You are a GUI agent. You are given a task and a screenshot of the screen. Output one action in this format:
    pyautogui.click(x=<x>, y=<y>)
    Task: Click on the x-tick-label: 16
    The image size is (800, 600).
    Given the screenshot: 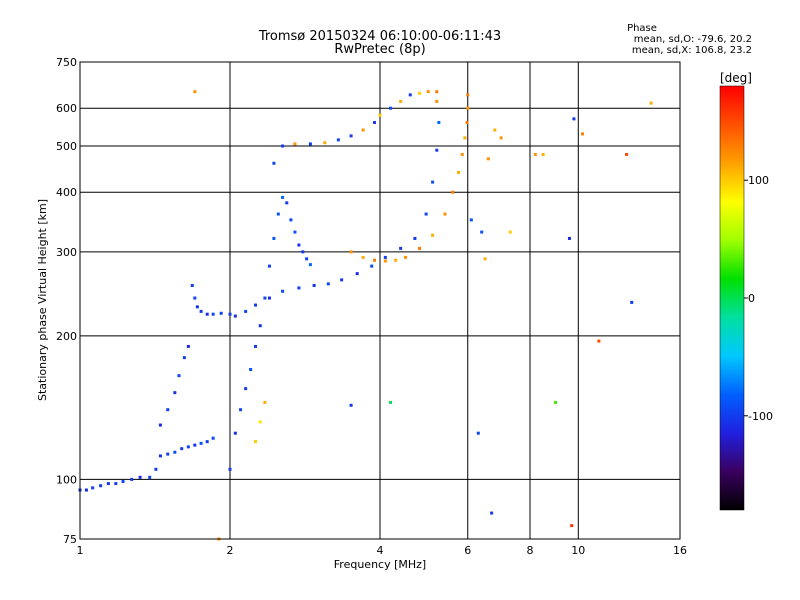 What is the action you would take?
    pyautogui.click(x=680, y=550)
    